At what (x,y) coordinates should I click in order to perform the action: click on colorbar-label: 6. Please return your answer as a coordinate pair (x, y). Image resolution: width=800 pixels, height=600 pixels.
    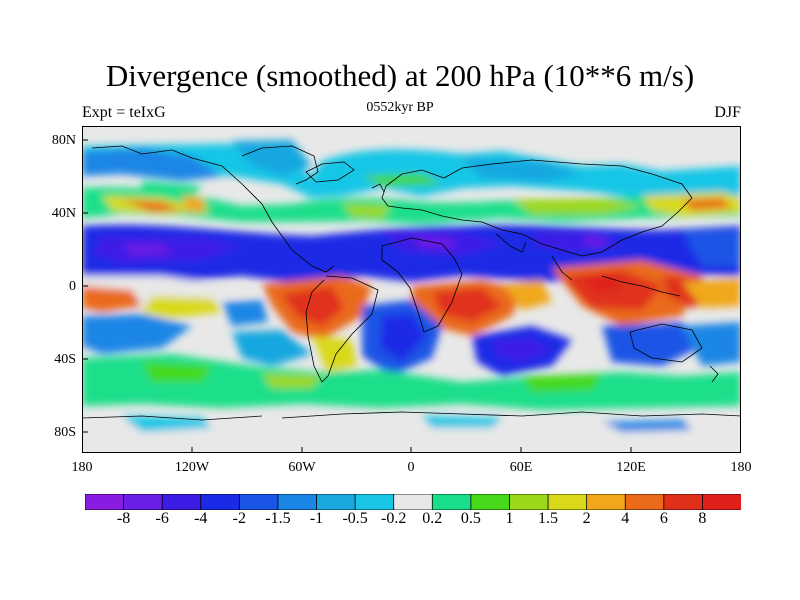
    Looking at the image, I should click on (663, 518).